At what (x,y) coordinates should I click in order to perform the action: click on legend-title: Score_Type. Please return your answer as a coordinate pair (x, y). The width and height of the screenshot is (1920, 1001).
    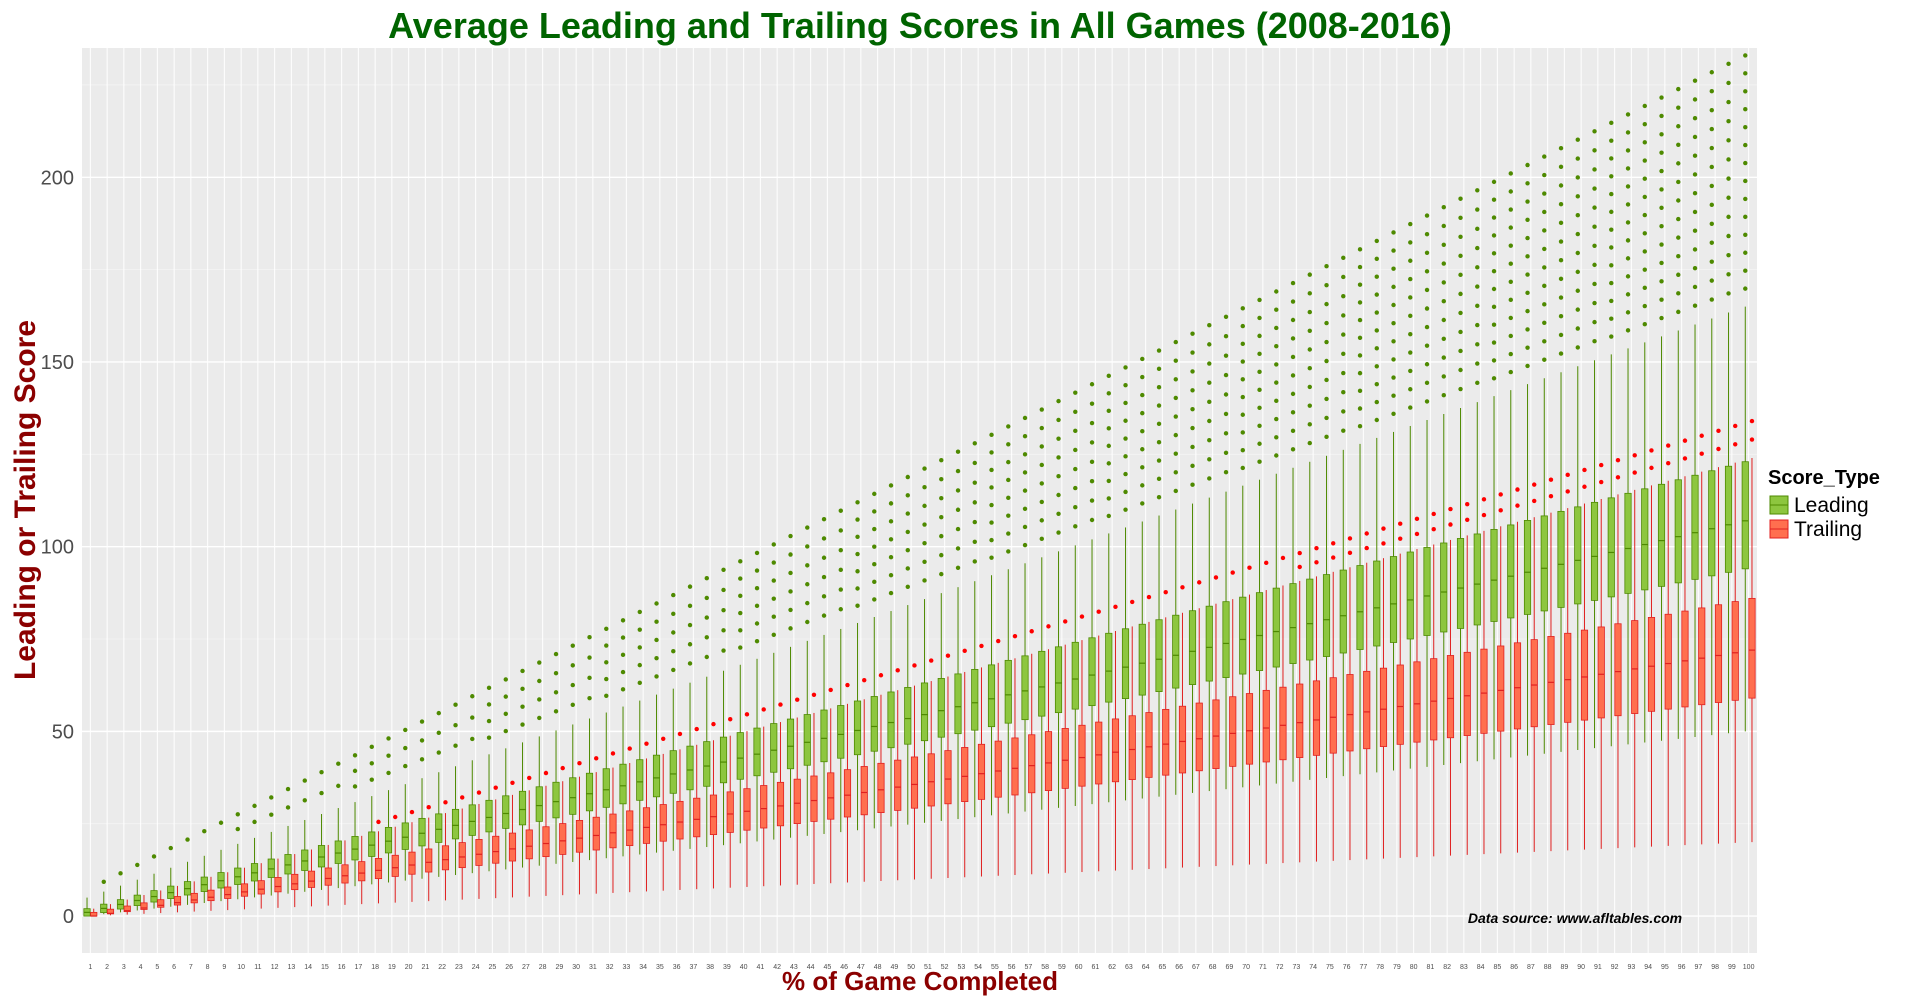
    Looking at the image, I should click on (1824, 478).